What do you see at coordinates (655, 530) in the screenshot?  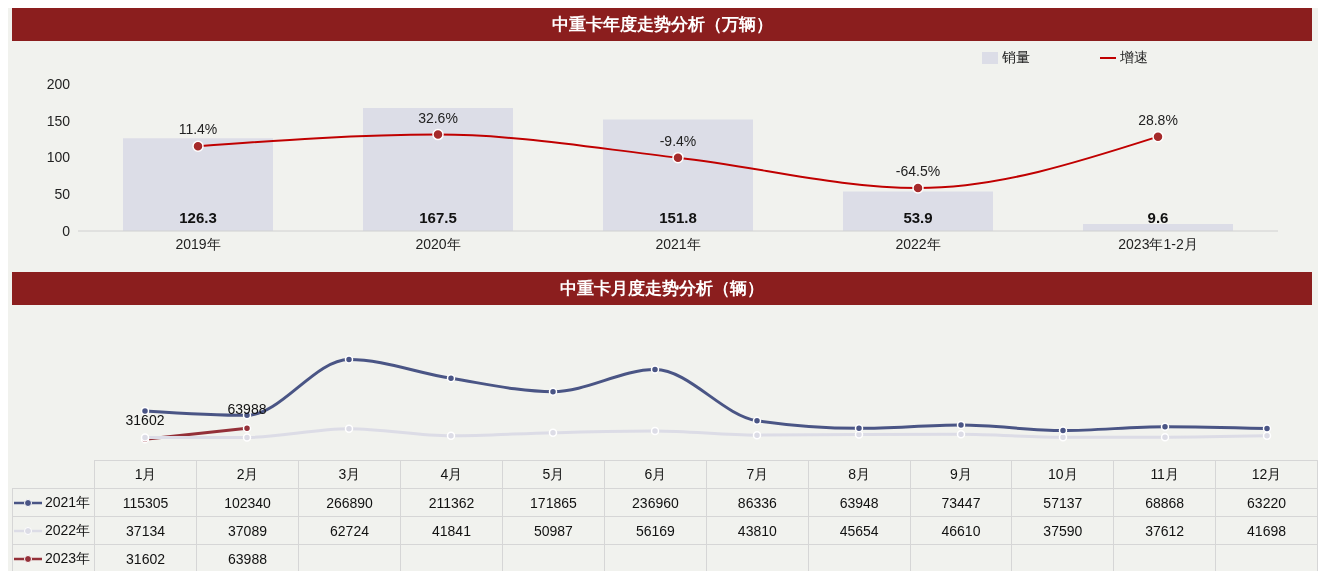 I see `data-label: 56169` at bounding box center [655, 530].